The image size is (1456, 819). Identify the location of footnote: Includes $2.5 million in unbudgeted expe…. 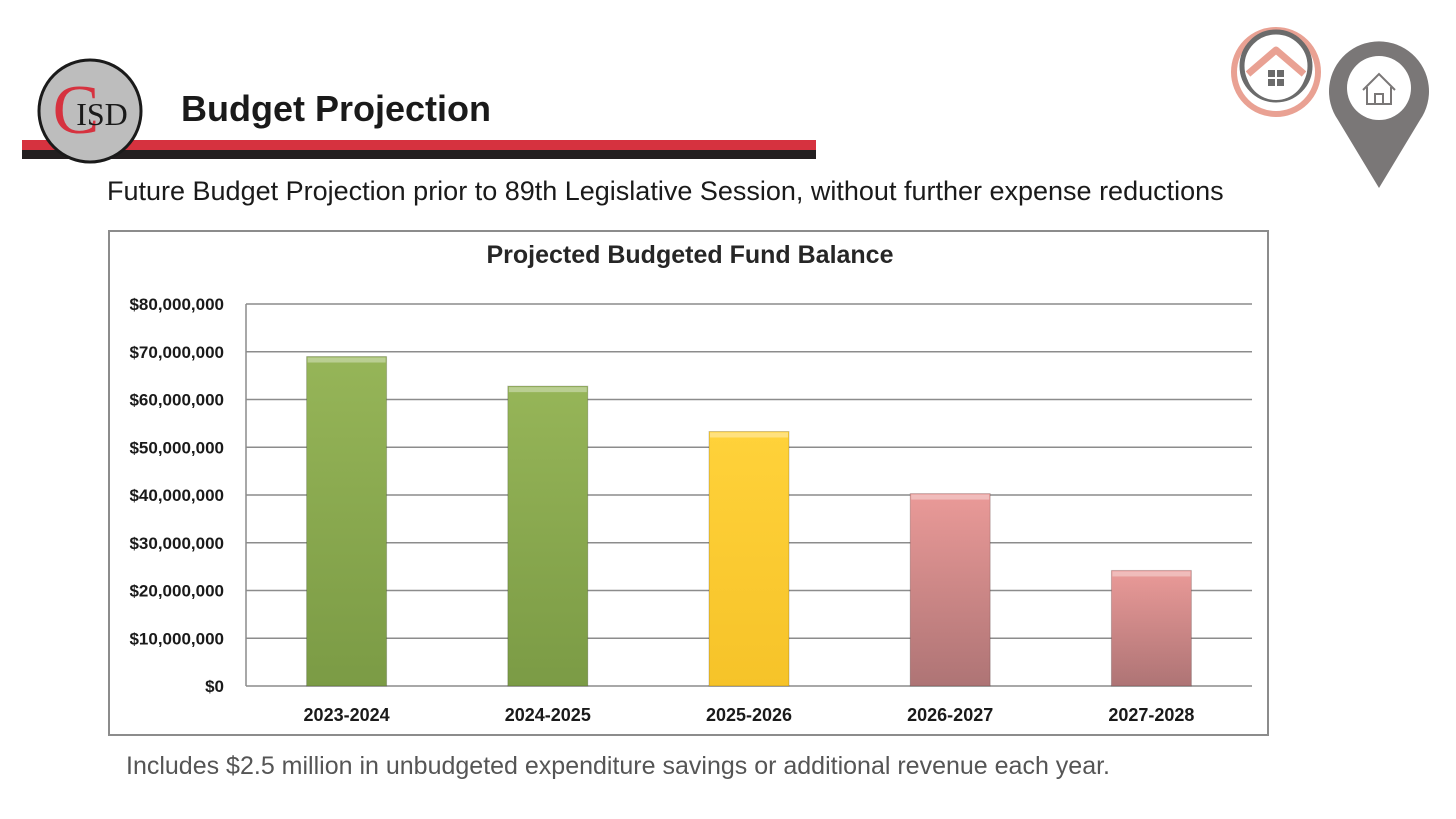
(618, 766).